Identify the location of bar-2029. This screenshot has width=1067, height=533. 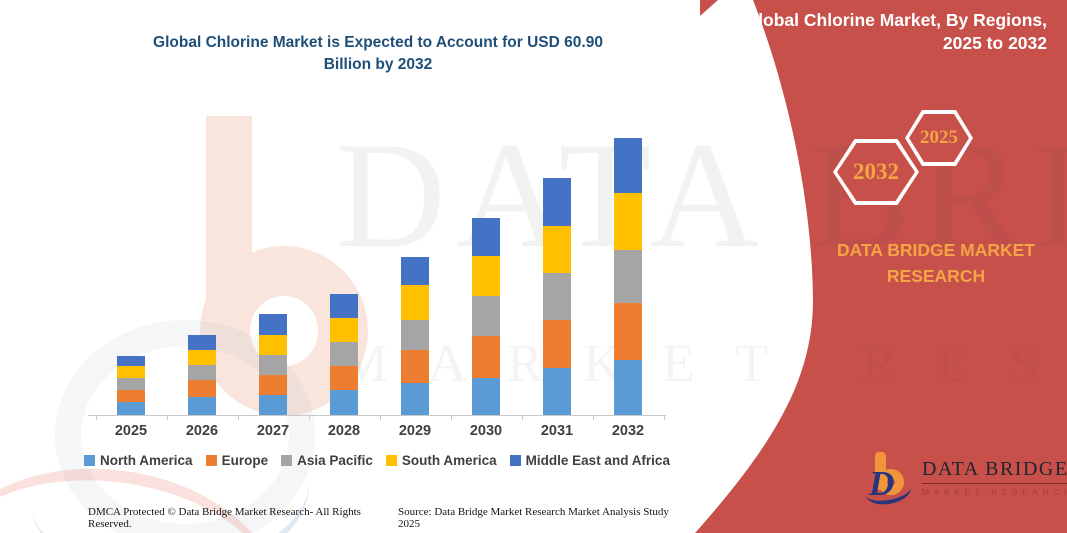
(415, 335).